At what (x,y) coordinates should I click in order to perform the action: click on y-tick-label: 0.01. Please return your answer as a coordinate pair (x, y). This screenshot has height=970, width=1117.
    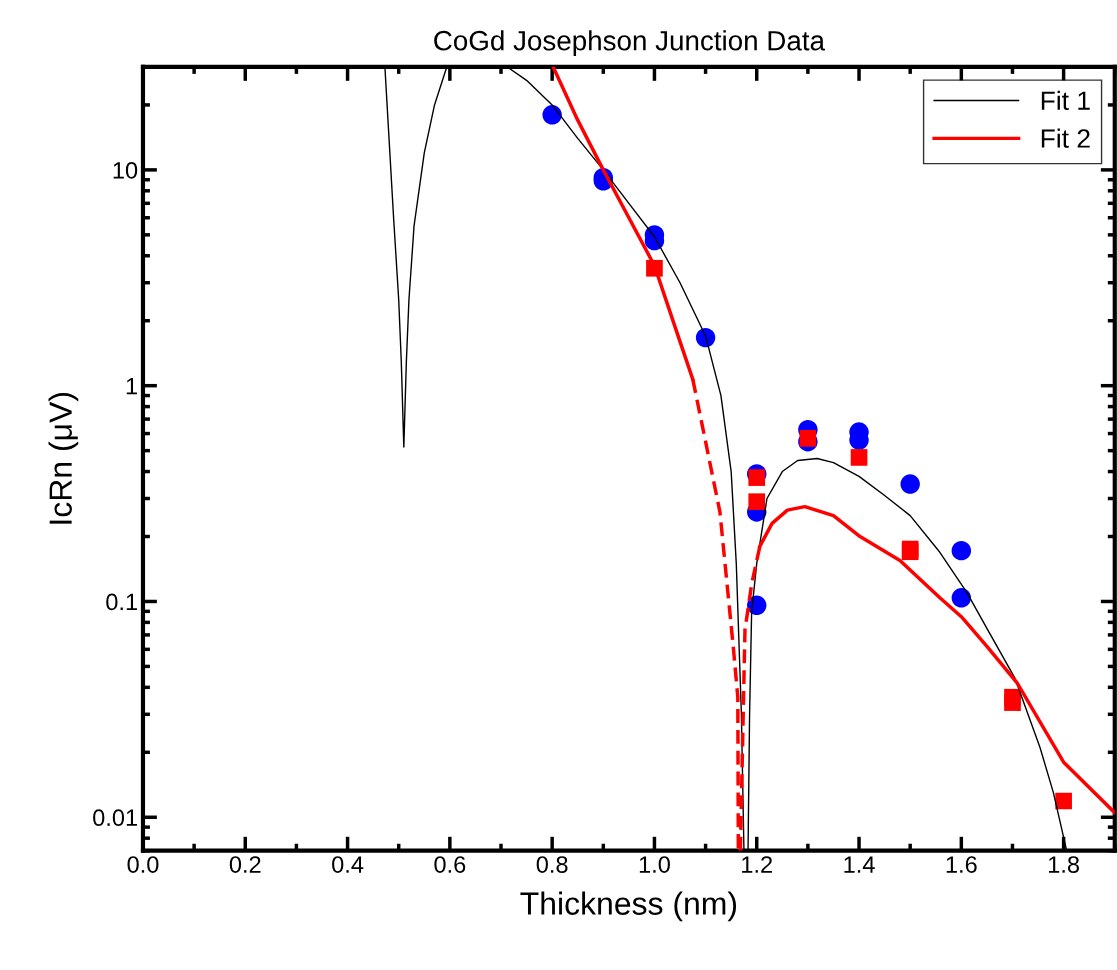
    Looking at the image, I should click on (115, 818).